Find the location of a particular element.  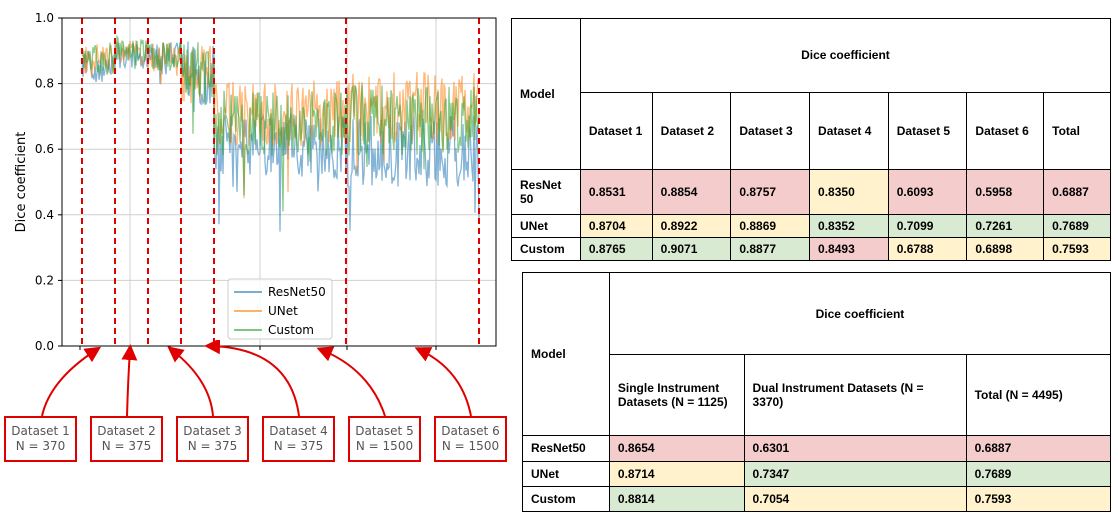

column-header: Dataset 5 is located at coordinates (927, 131).